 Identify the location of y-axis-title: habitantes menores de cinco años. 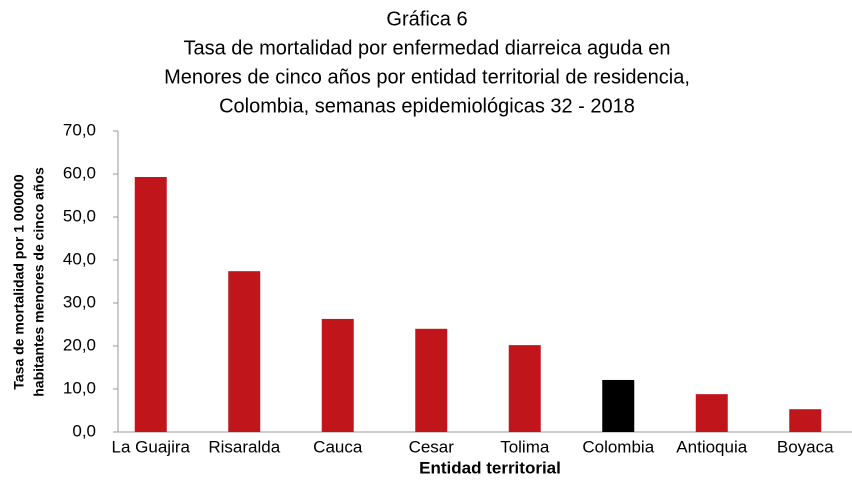
(39, 282).